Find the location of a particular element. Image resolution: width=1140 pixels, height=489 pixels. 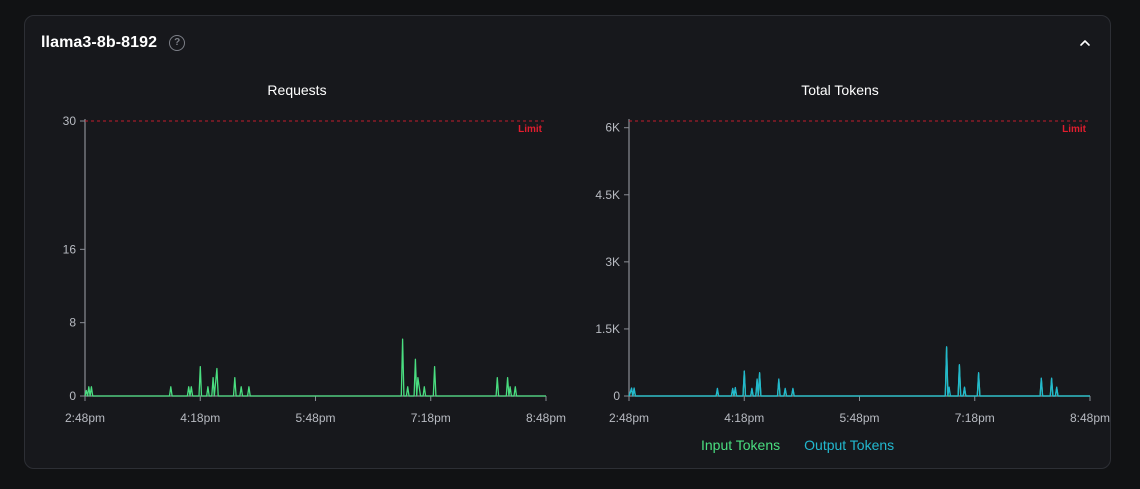

requests-x-tick-label: 2:48pm is located at coordinates (85, 418).